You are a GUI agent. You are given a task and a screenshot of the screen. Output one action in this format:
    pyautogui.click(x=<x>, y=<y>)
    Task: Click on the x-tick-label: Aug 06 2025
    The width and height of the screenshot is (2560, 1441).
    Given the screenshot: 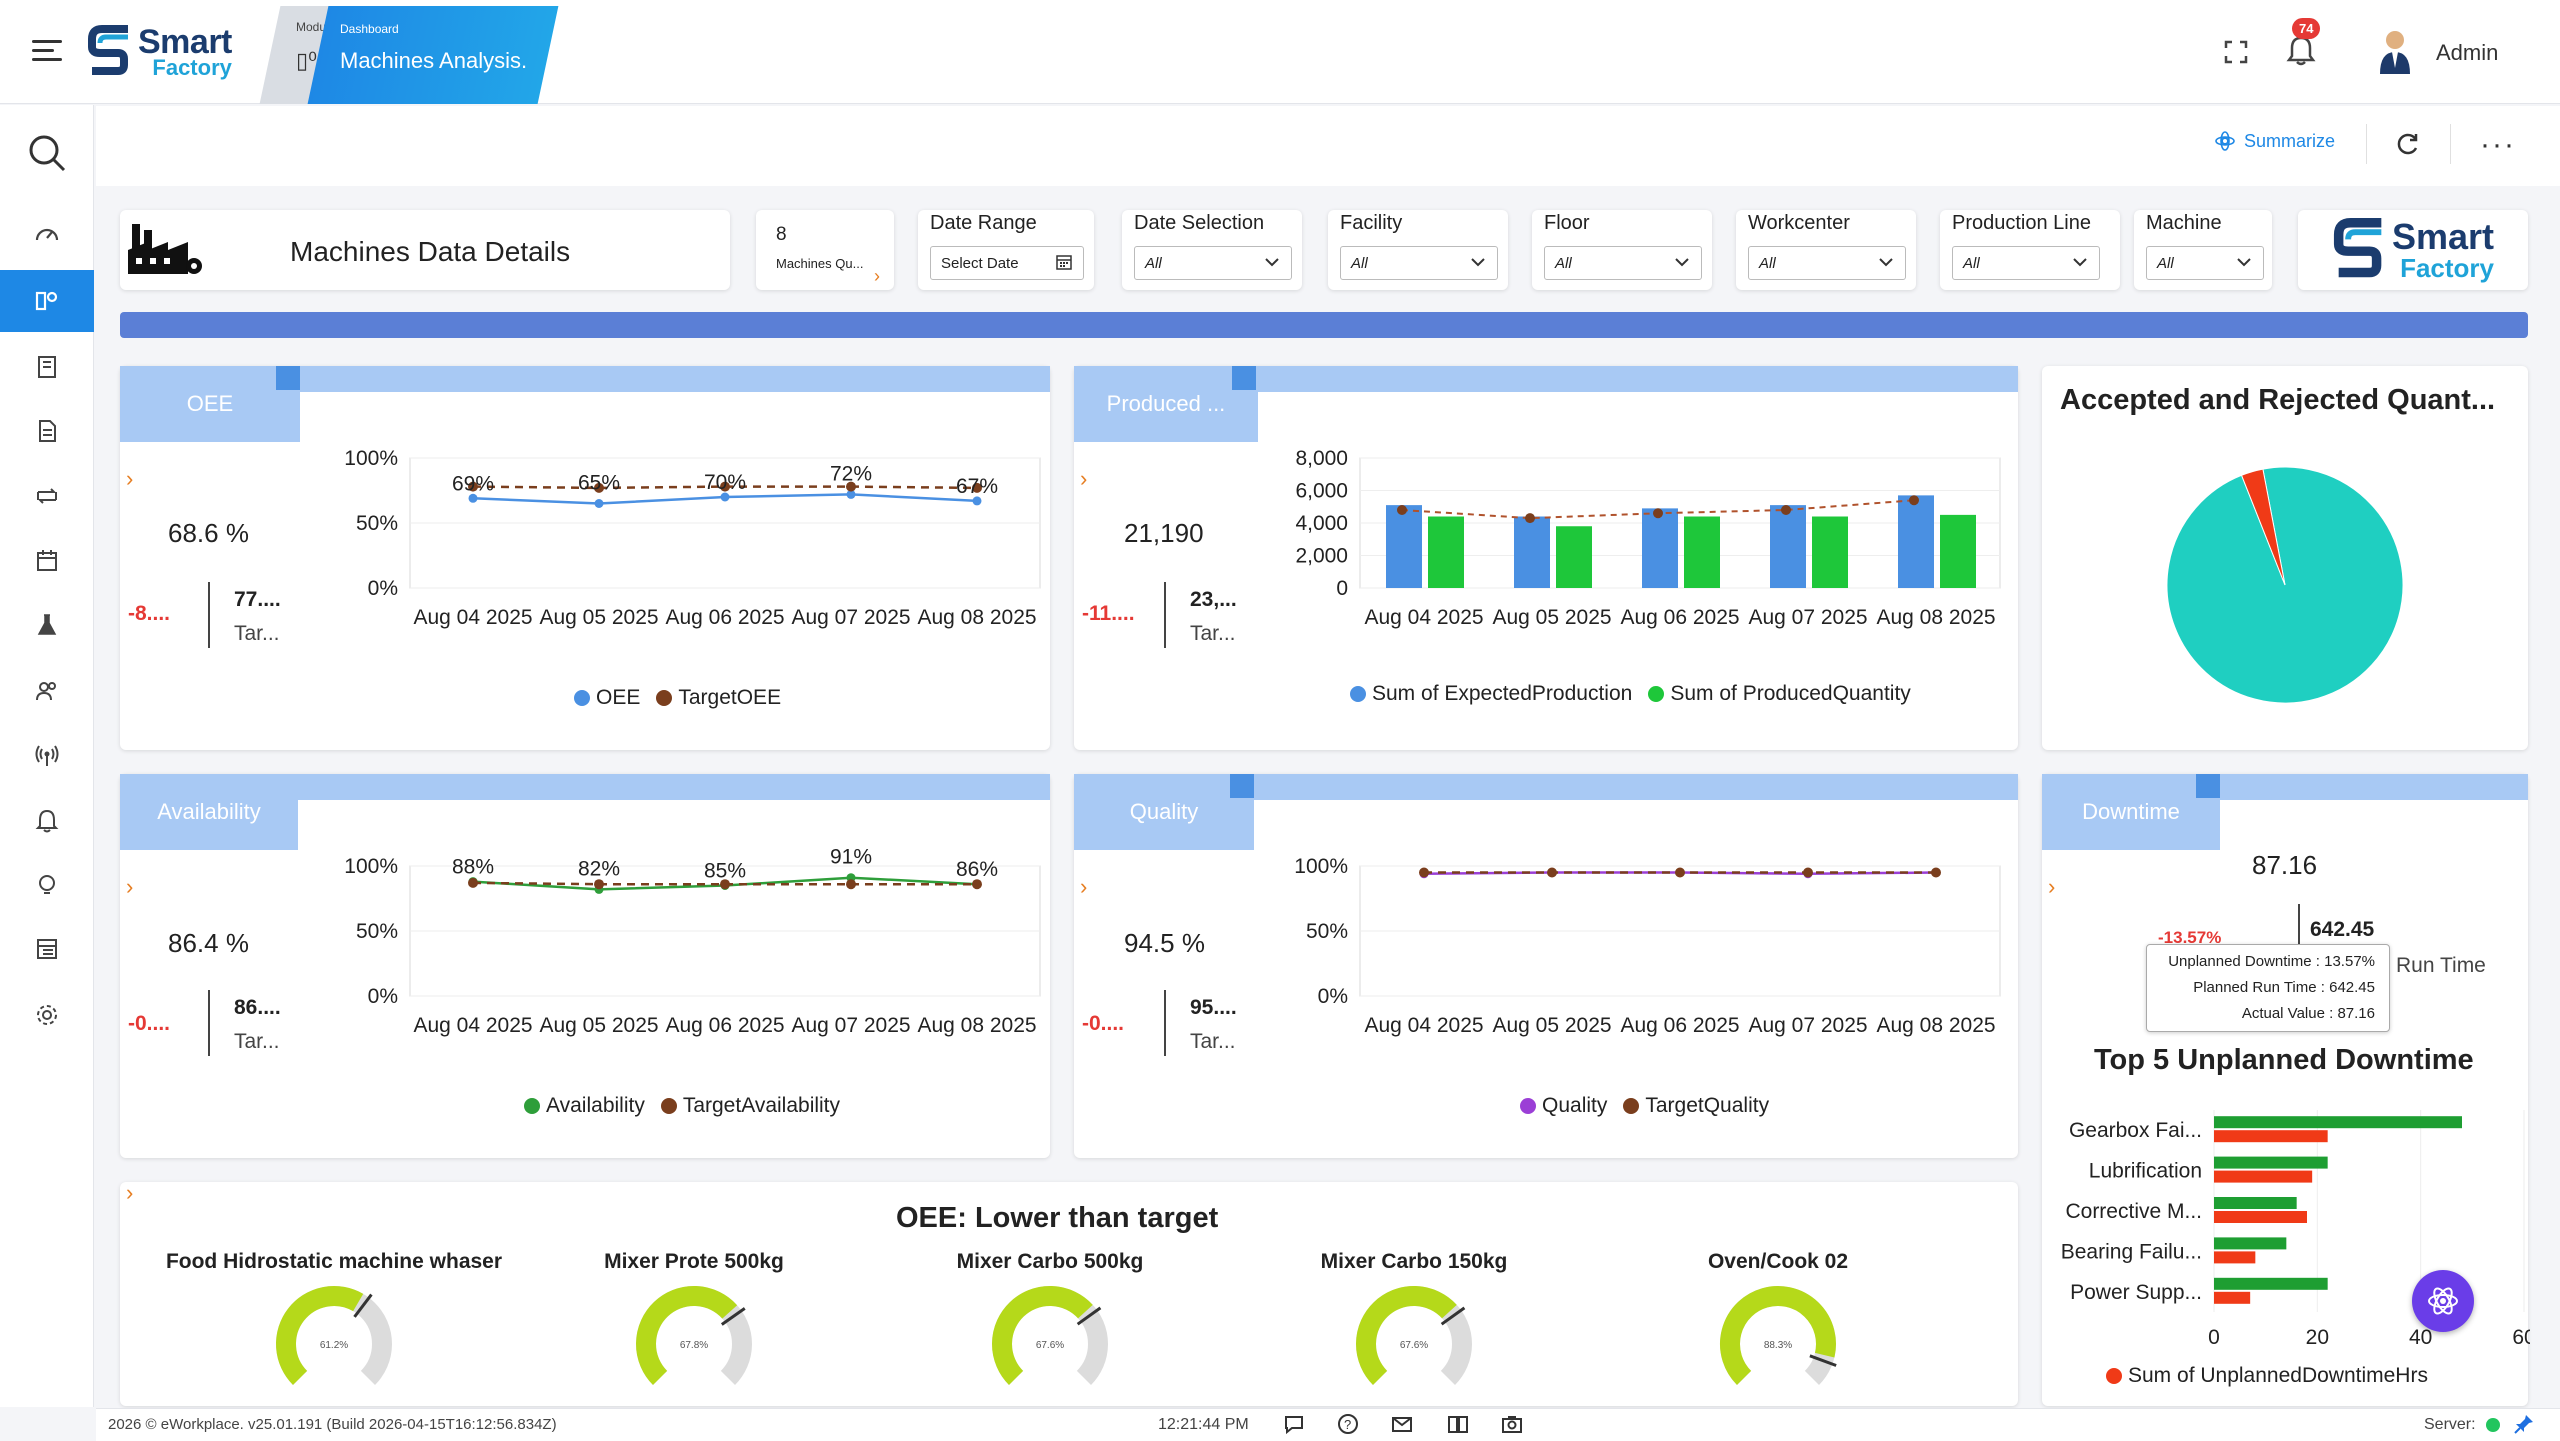 What is the action you would take?
    pyautogui.click(x=1679, y=1025)
    